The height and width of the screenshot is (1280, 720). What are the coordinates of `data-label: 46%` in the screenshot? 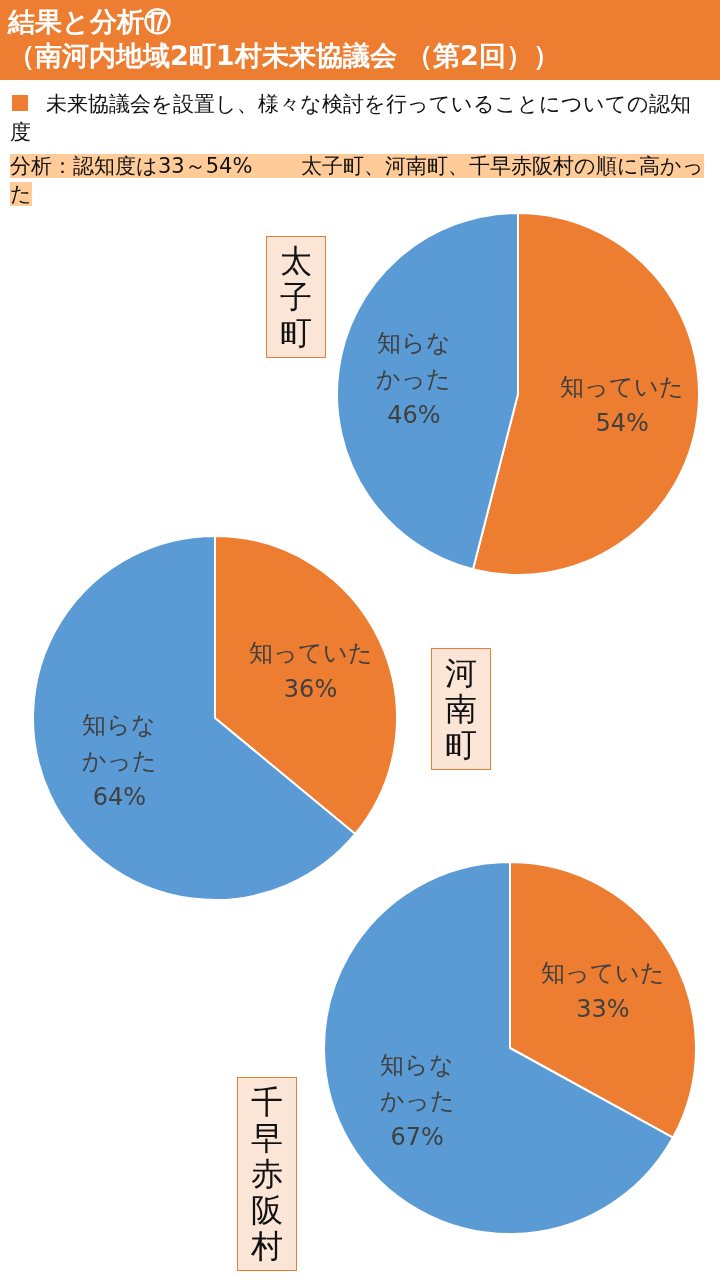 It's located at (414, 415).